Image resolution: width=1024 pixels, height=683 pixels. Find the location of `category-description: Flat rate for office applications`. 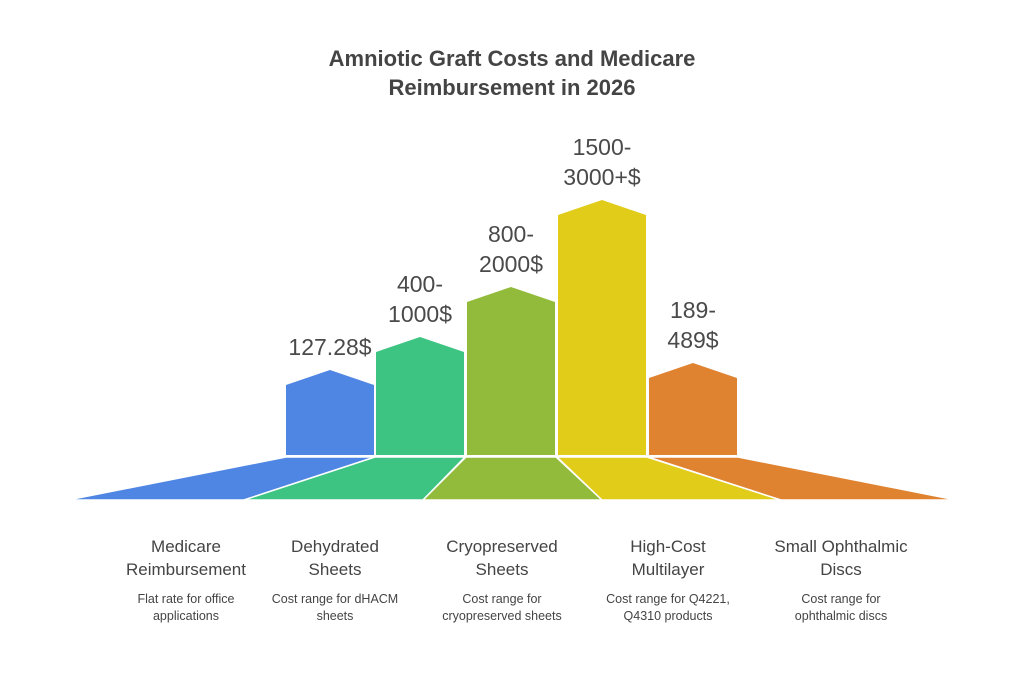

category-description: Flat rate for office applications is located at coordinates (186, 607).